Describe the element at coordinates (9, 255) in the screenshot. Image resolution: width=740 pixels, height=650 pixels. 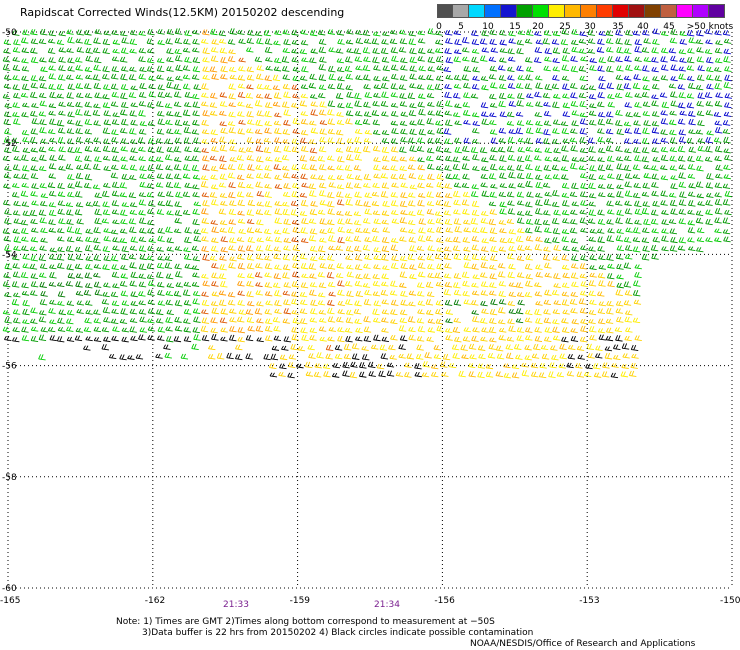
I see `latitude-label: -54` at that location.